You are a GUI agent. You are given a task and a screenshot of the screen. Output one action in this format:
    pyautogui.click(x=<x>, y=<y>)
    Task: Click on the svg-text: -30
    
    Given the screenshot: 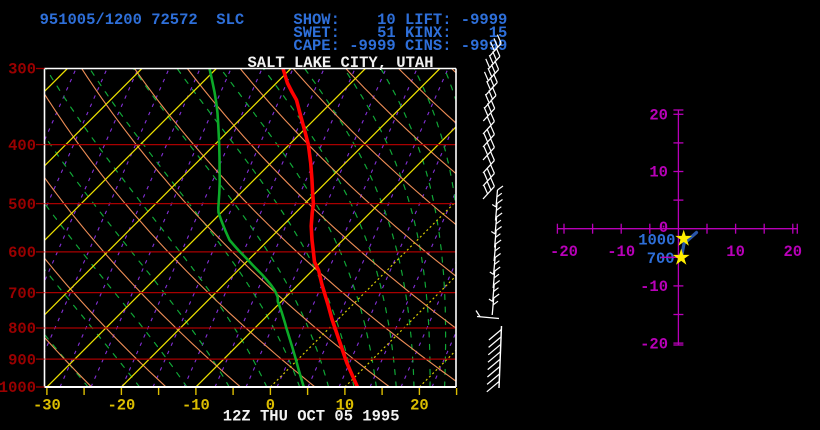 What is the action you would take?
    pyautogui.click(x=47, y=406)
    